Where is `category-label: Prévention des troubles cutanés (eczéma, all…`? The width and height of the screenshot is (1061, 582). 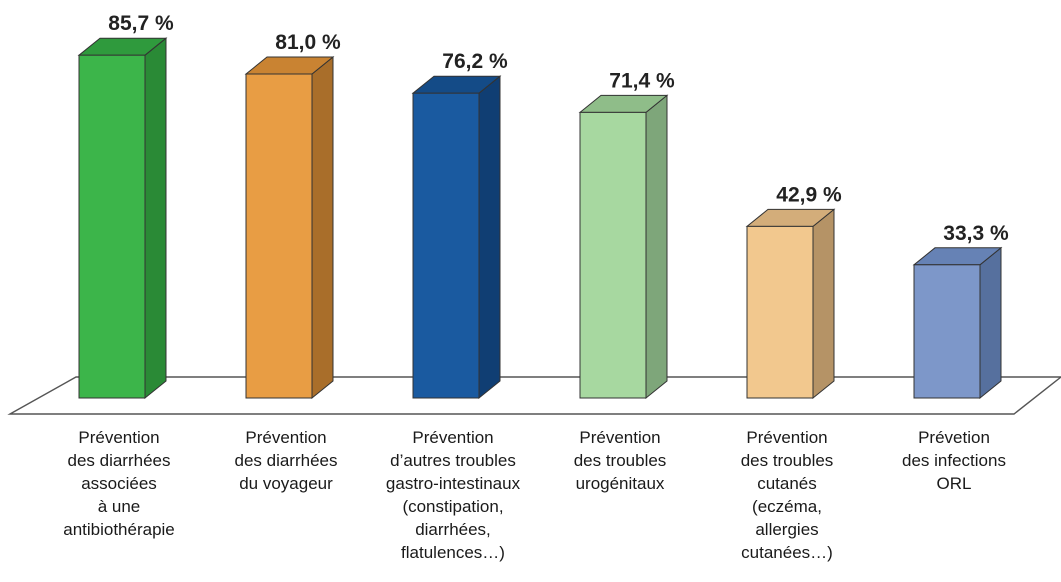 category-label: Prévention des troubles cutanés (eczéma, all… is located at coordinates (787, 495).